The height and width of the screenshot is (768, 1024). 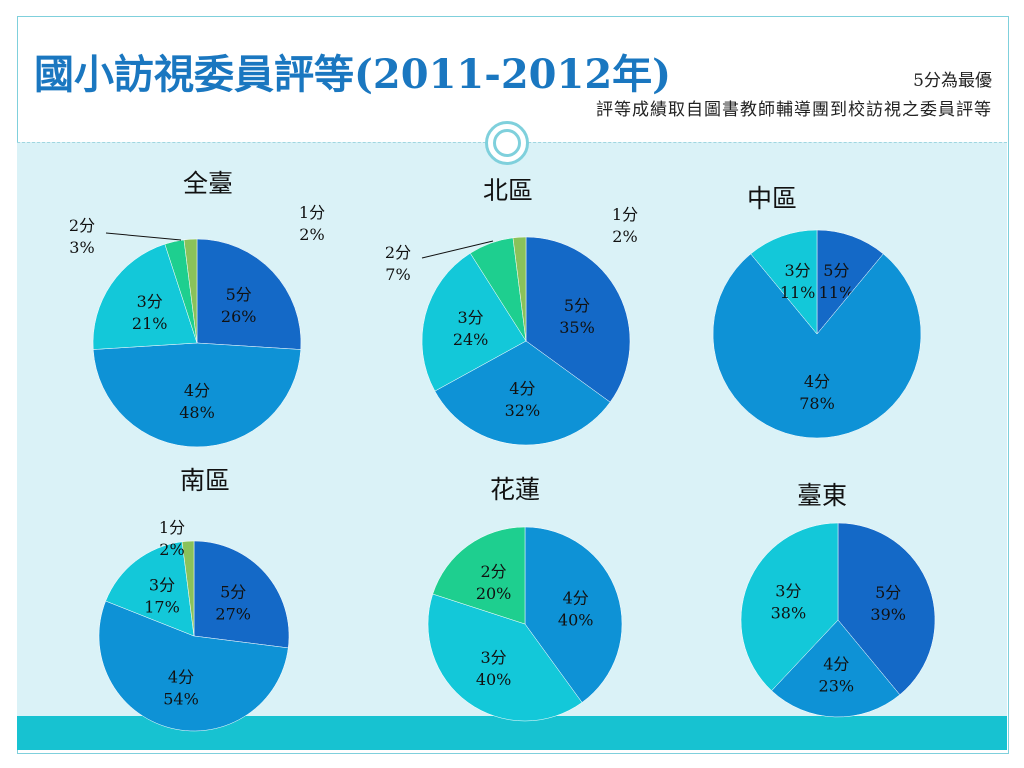 What do you see at coordinates (817, 403) in the screenshot?
I see `slice-percent-label: 78%` at bounding box center [817, 403].